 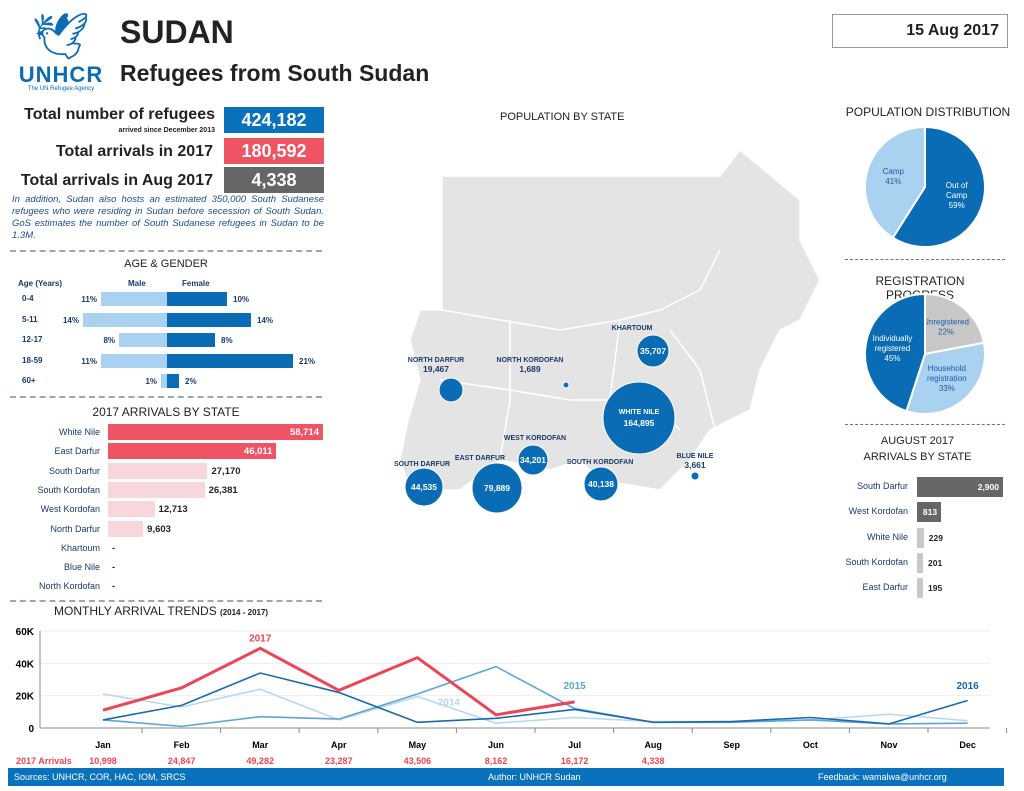 I want to click on series-label: 2014, so click(x=449, y=702).